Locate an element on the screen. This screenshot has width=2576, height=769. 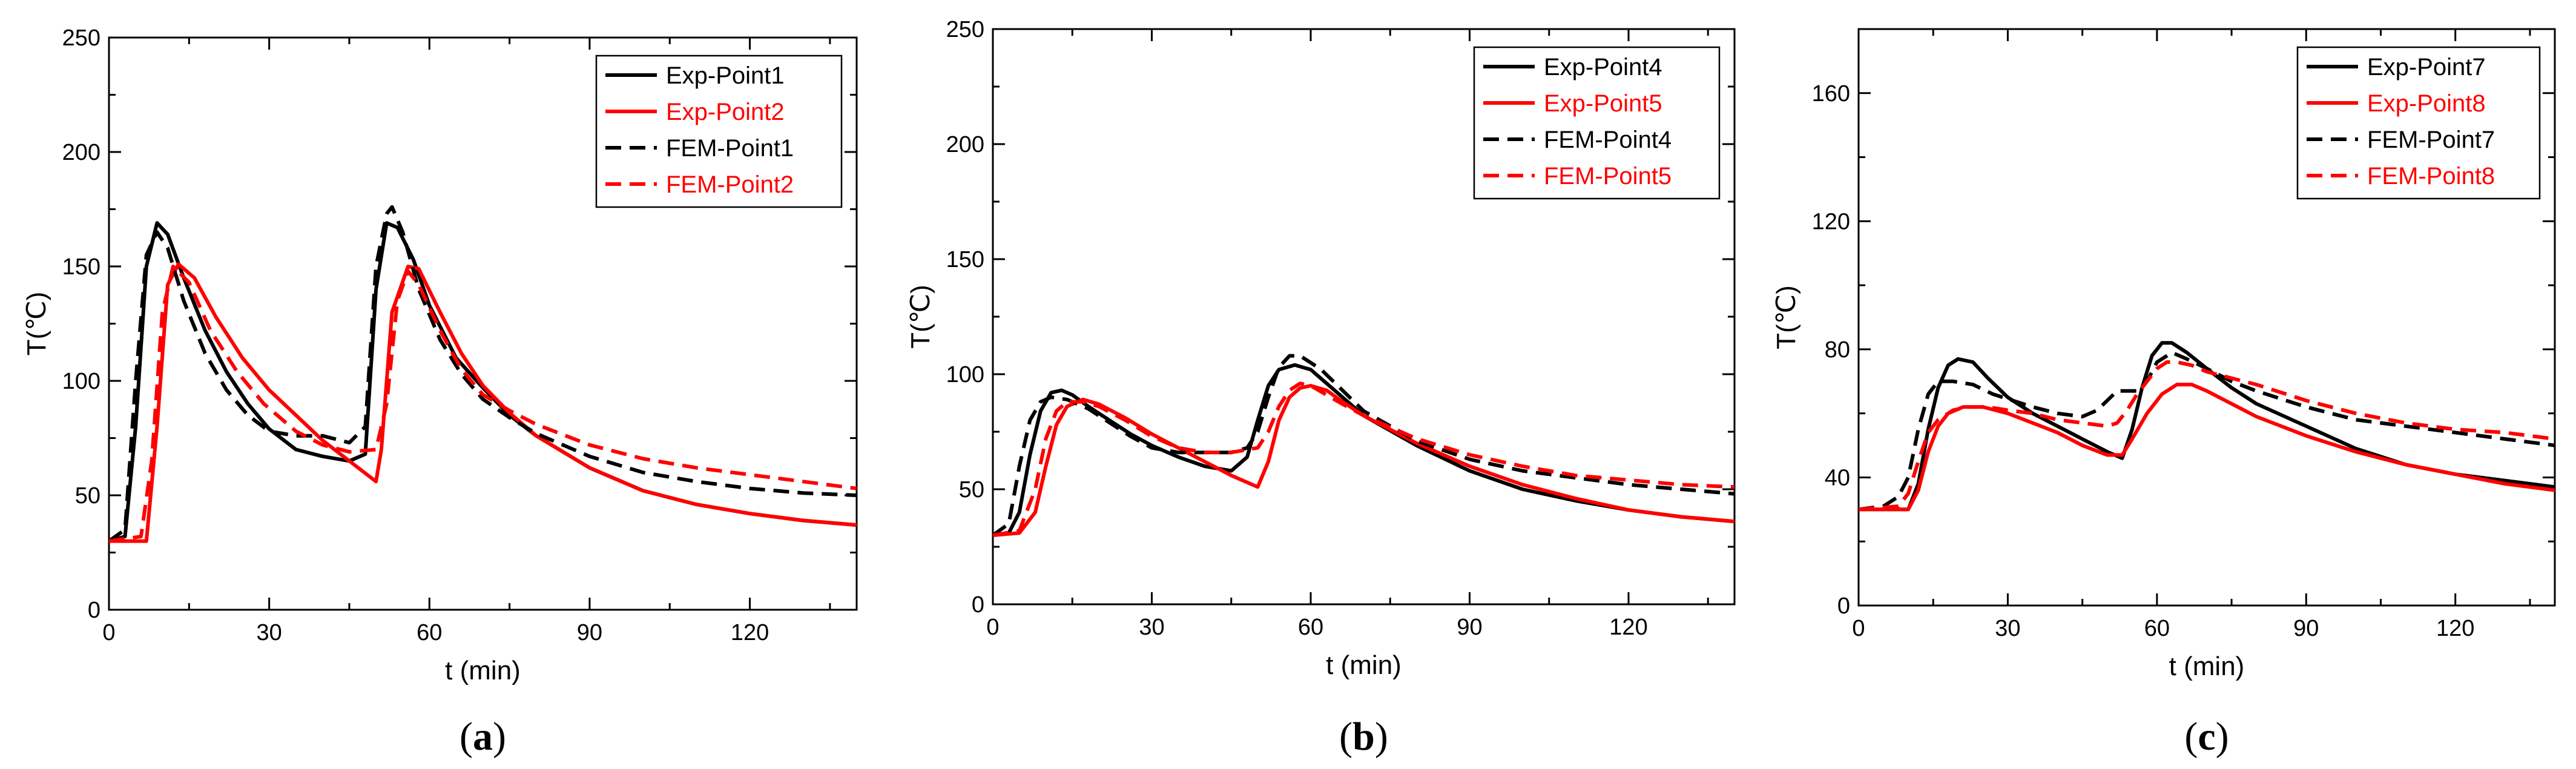
series-line-fem-point4 is located at coordinates (1363, 445).